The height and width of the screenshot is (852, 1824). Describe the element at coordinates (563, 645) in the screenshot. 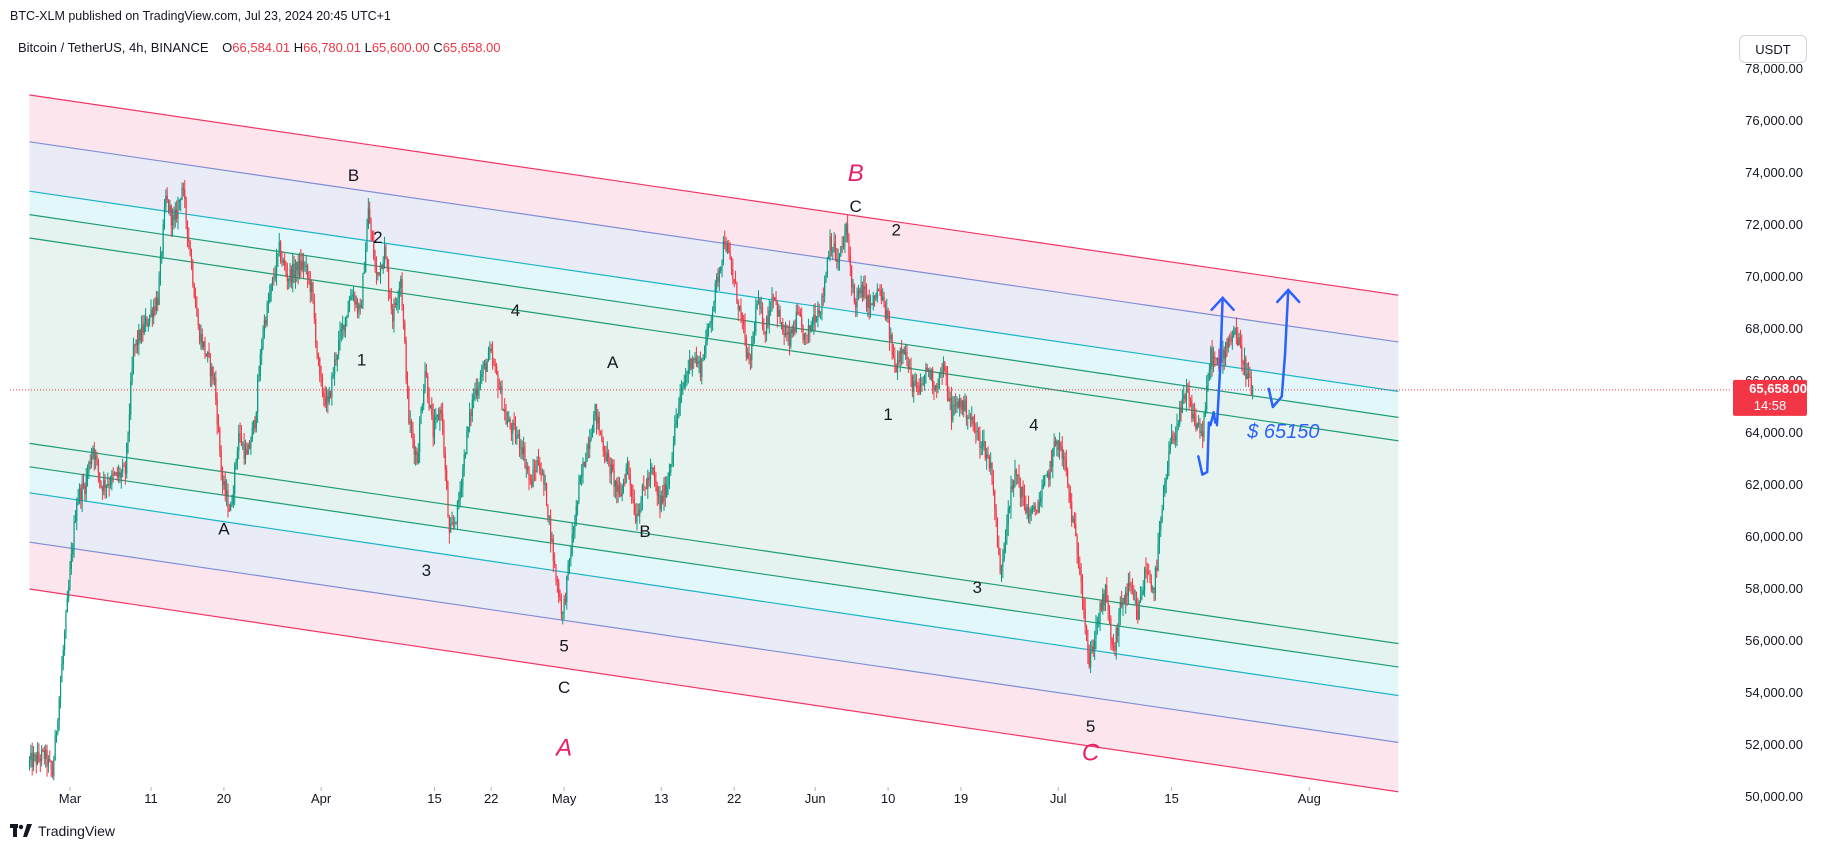

I see `wave-label: 5` at that location.